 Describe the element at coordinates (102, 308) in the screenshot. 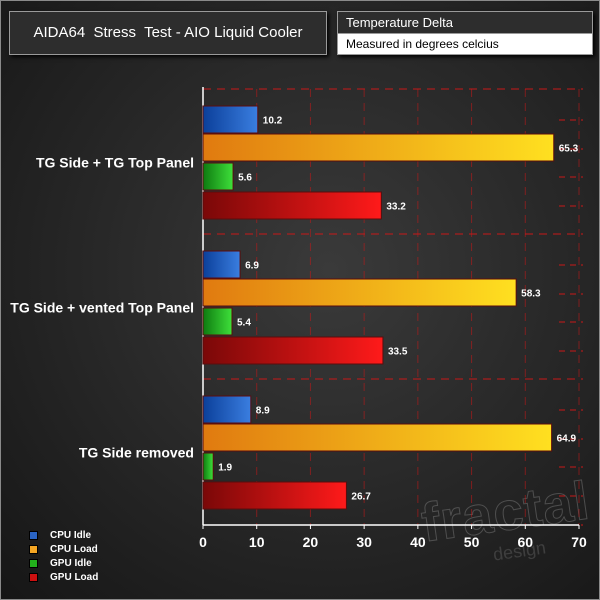

I see `category-label-tg-side-vented-top-panel: TG Side + vented Top Panel` at that location.